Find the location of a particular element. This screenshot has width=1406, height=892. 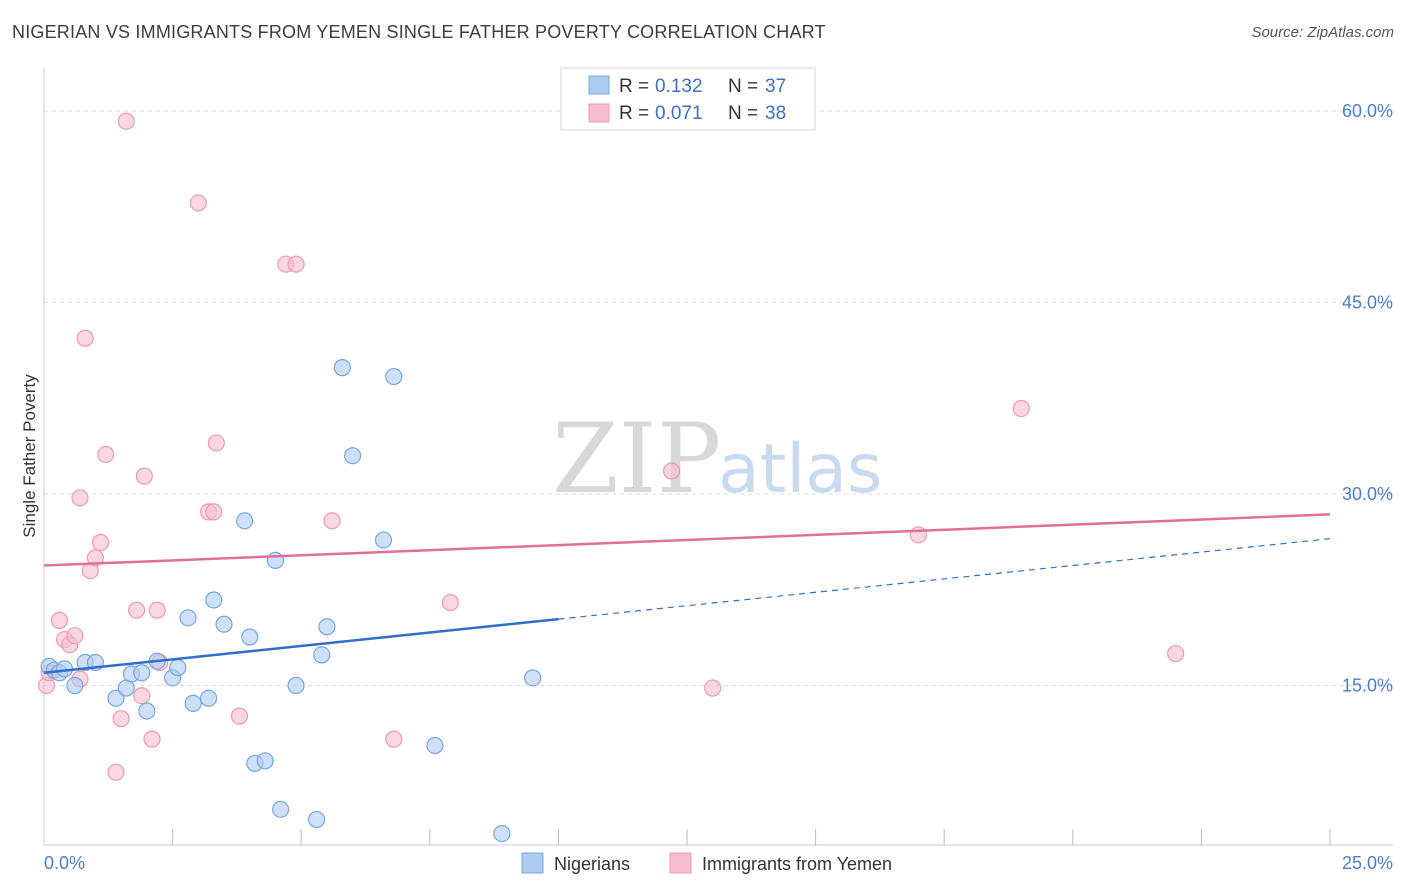

bottom-legend-swatch-nigerians is located at coordinates (532, 863).